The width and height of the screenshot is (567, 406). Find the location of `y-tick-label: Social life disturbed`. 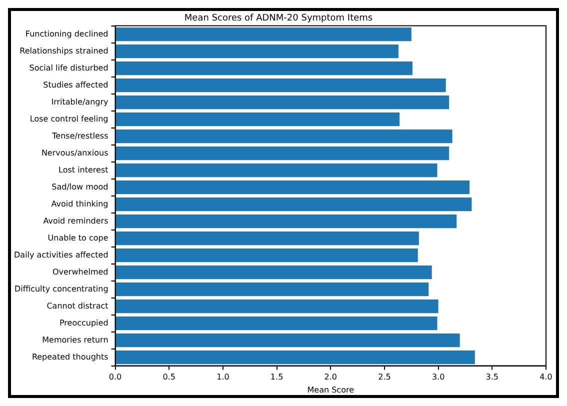

y-tick-label: Social life disturbed is located at coordinates (68, 67).